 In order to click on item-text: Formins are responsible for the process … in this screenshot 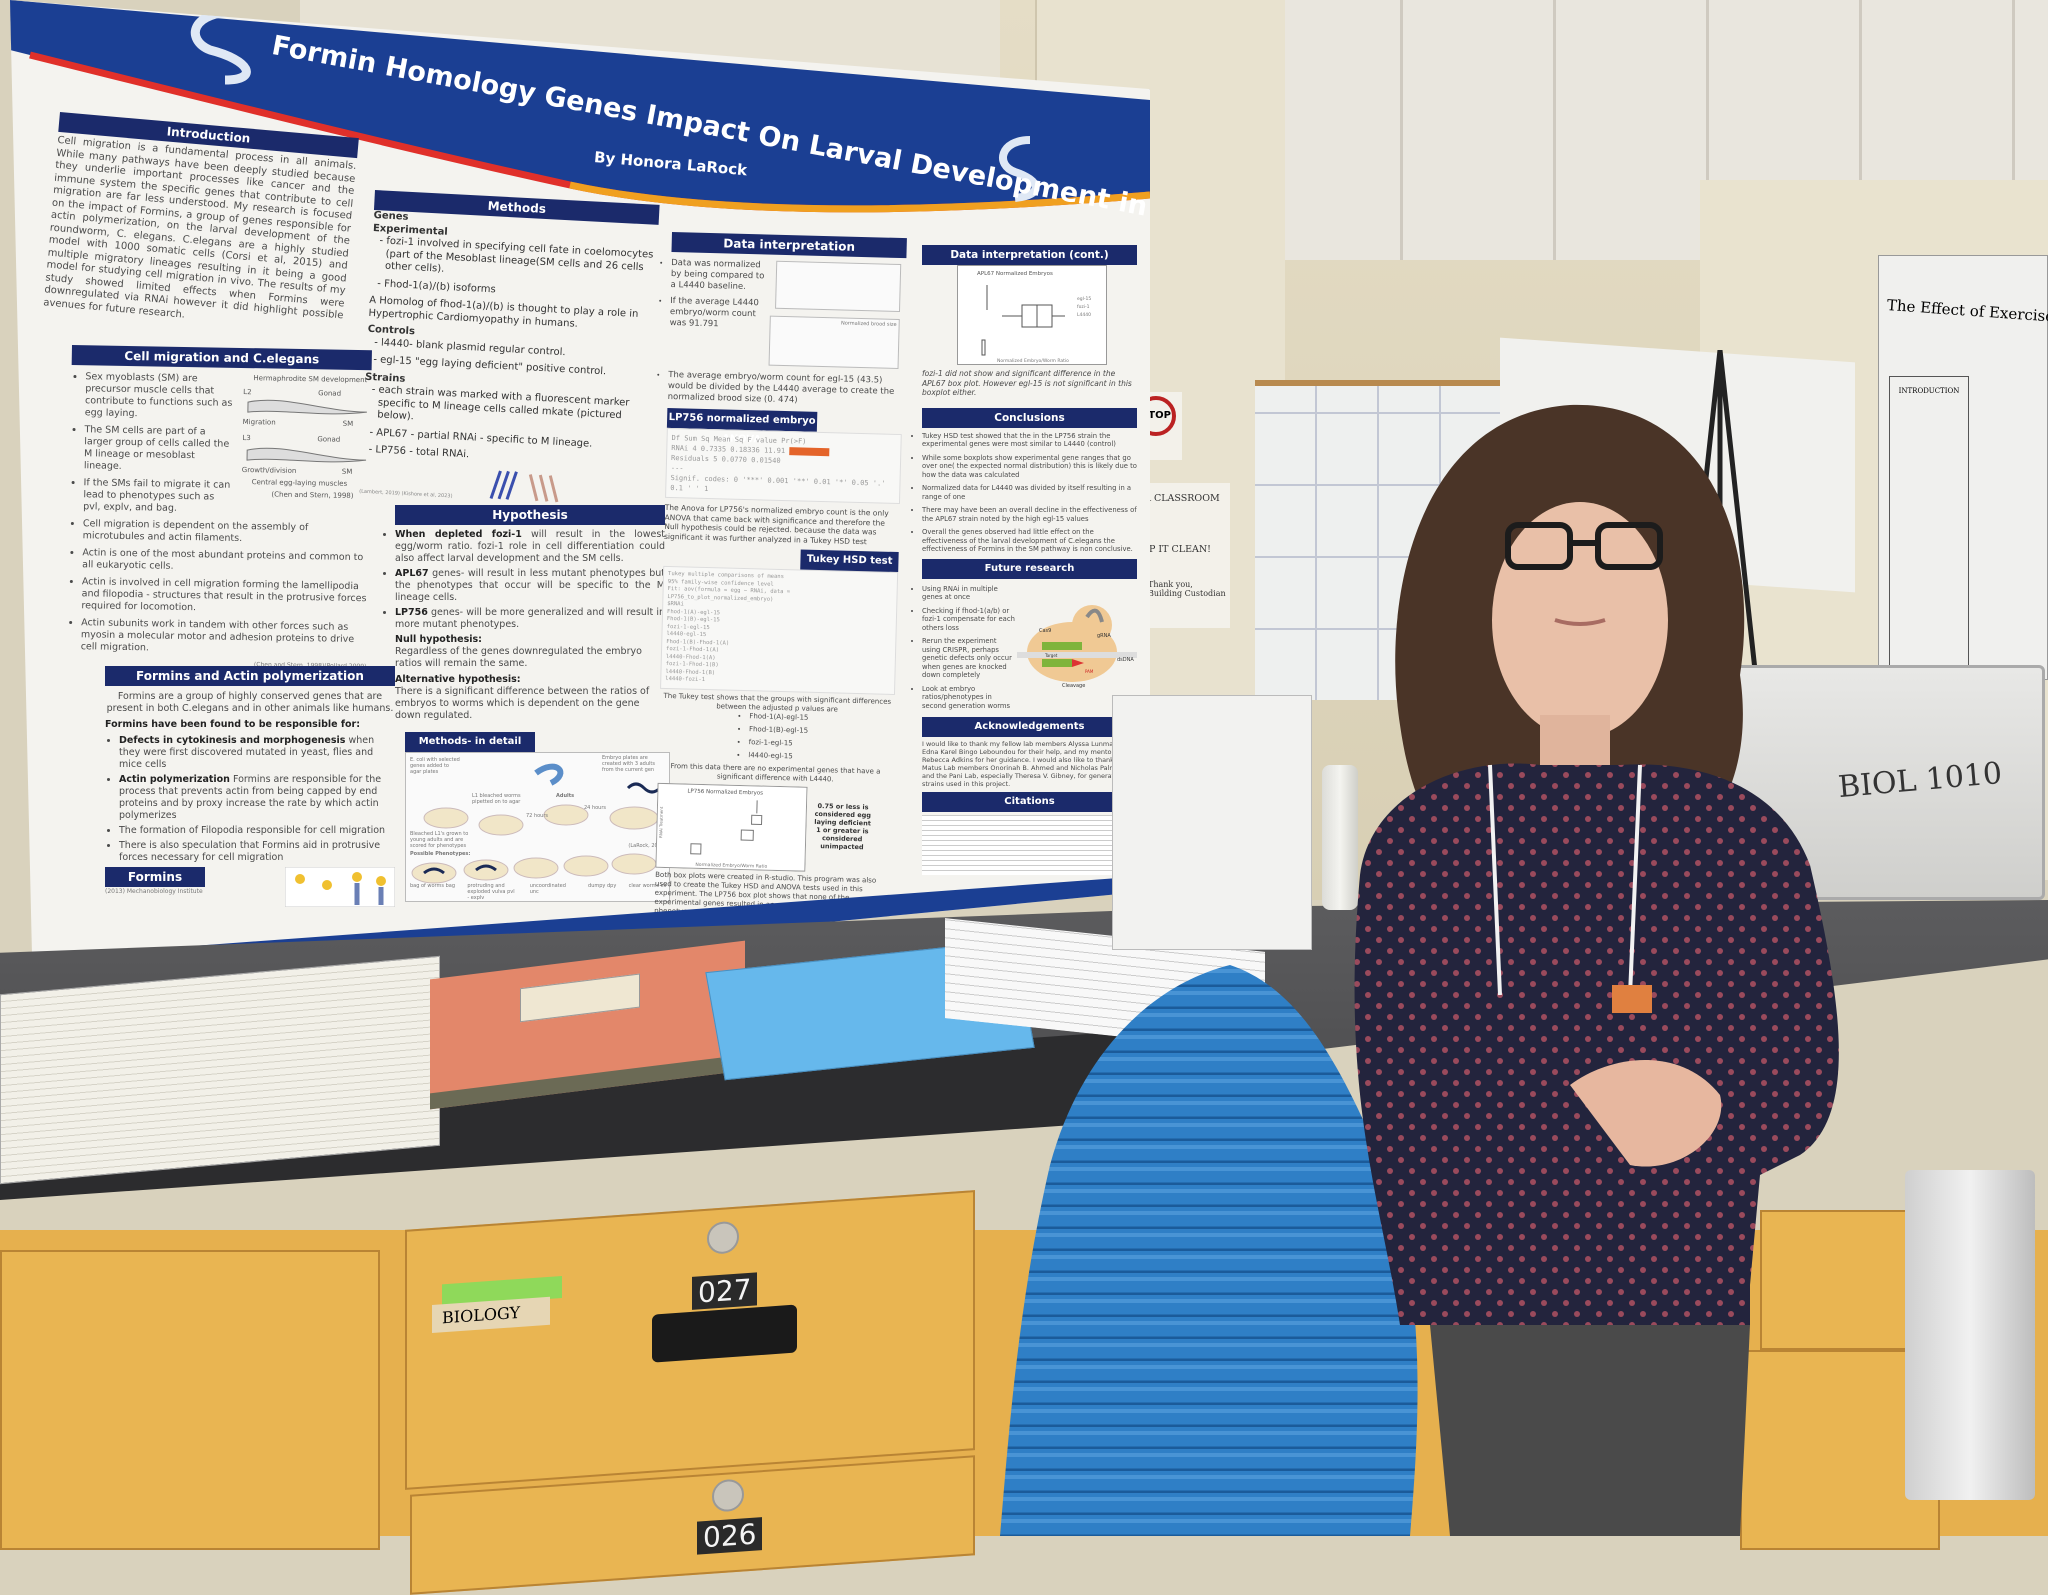, I will do `click(250, 797)`.